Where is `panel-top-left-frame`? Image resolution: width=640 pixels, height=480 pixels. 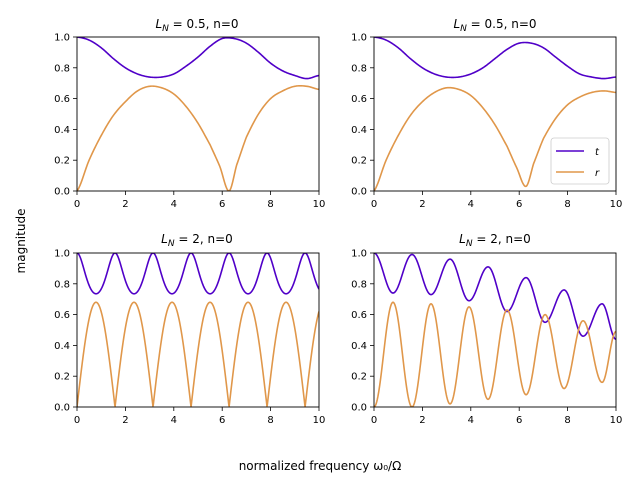 panel-top-left-frame is located at coordinates (198, 114).